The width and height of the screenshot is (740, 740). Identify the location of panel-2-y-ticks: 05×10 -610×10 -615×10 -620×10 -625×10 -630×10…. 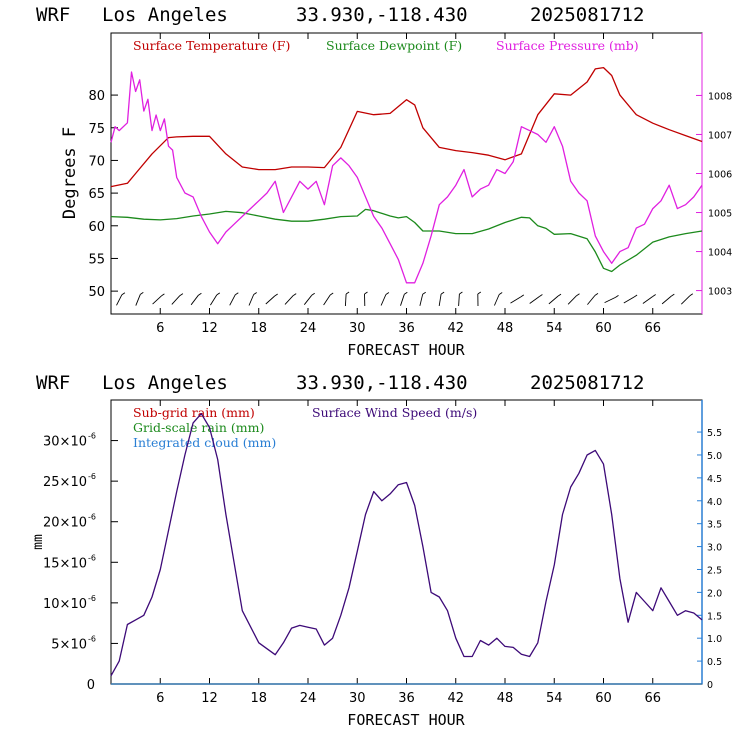
(80, 562).